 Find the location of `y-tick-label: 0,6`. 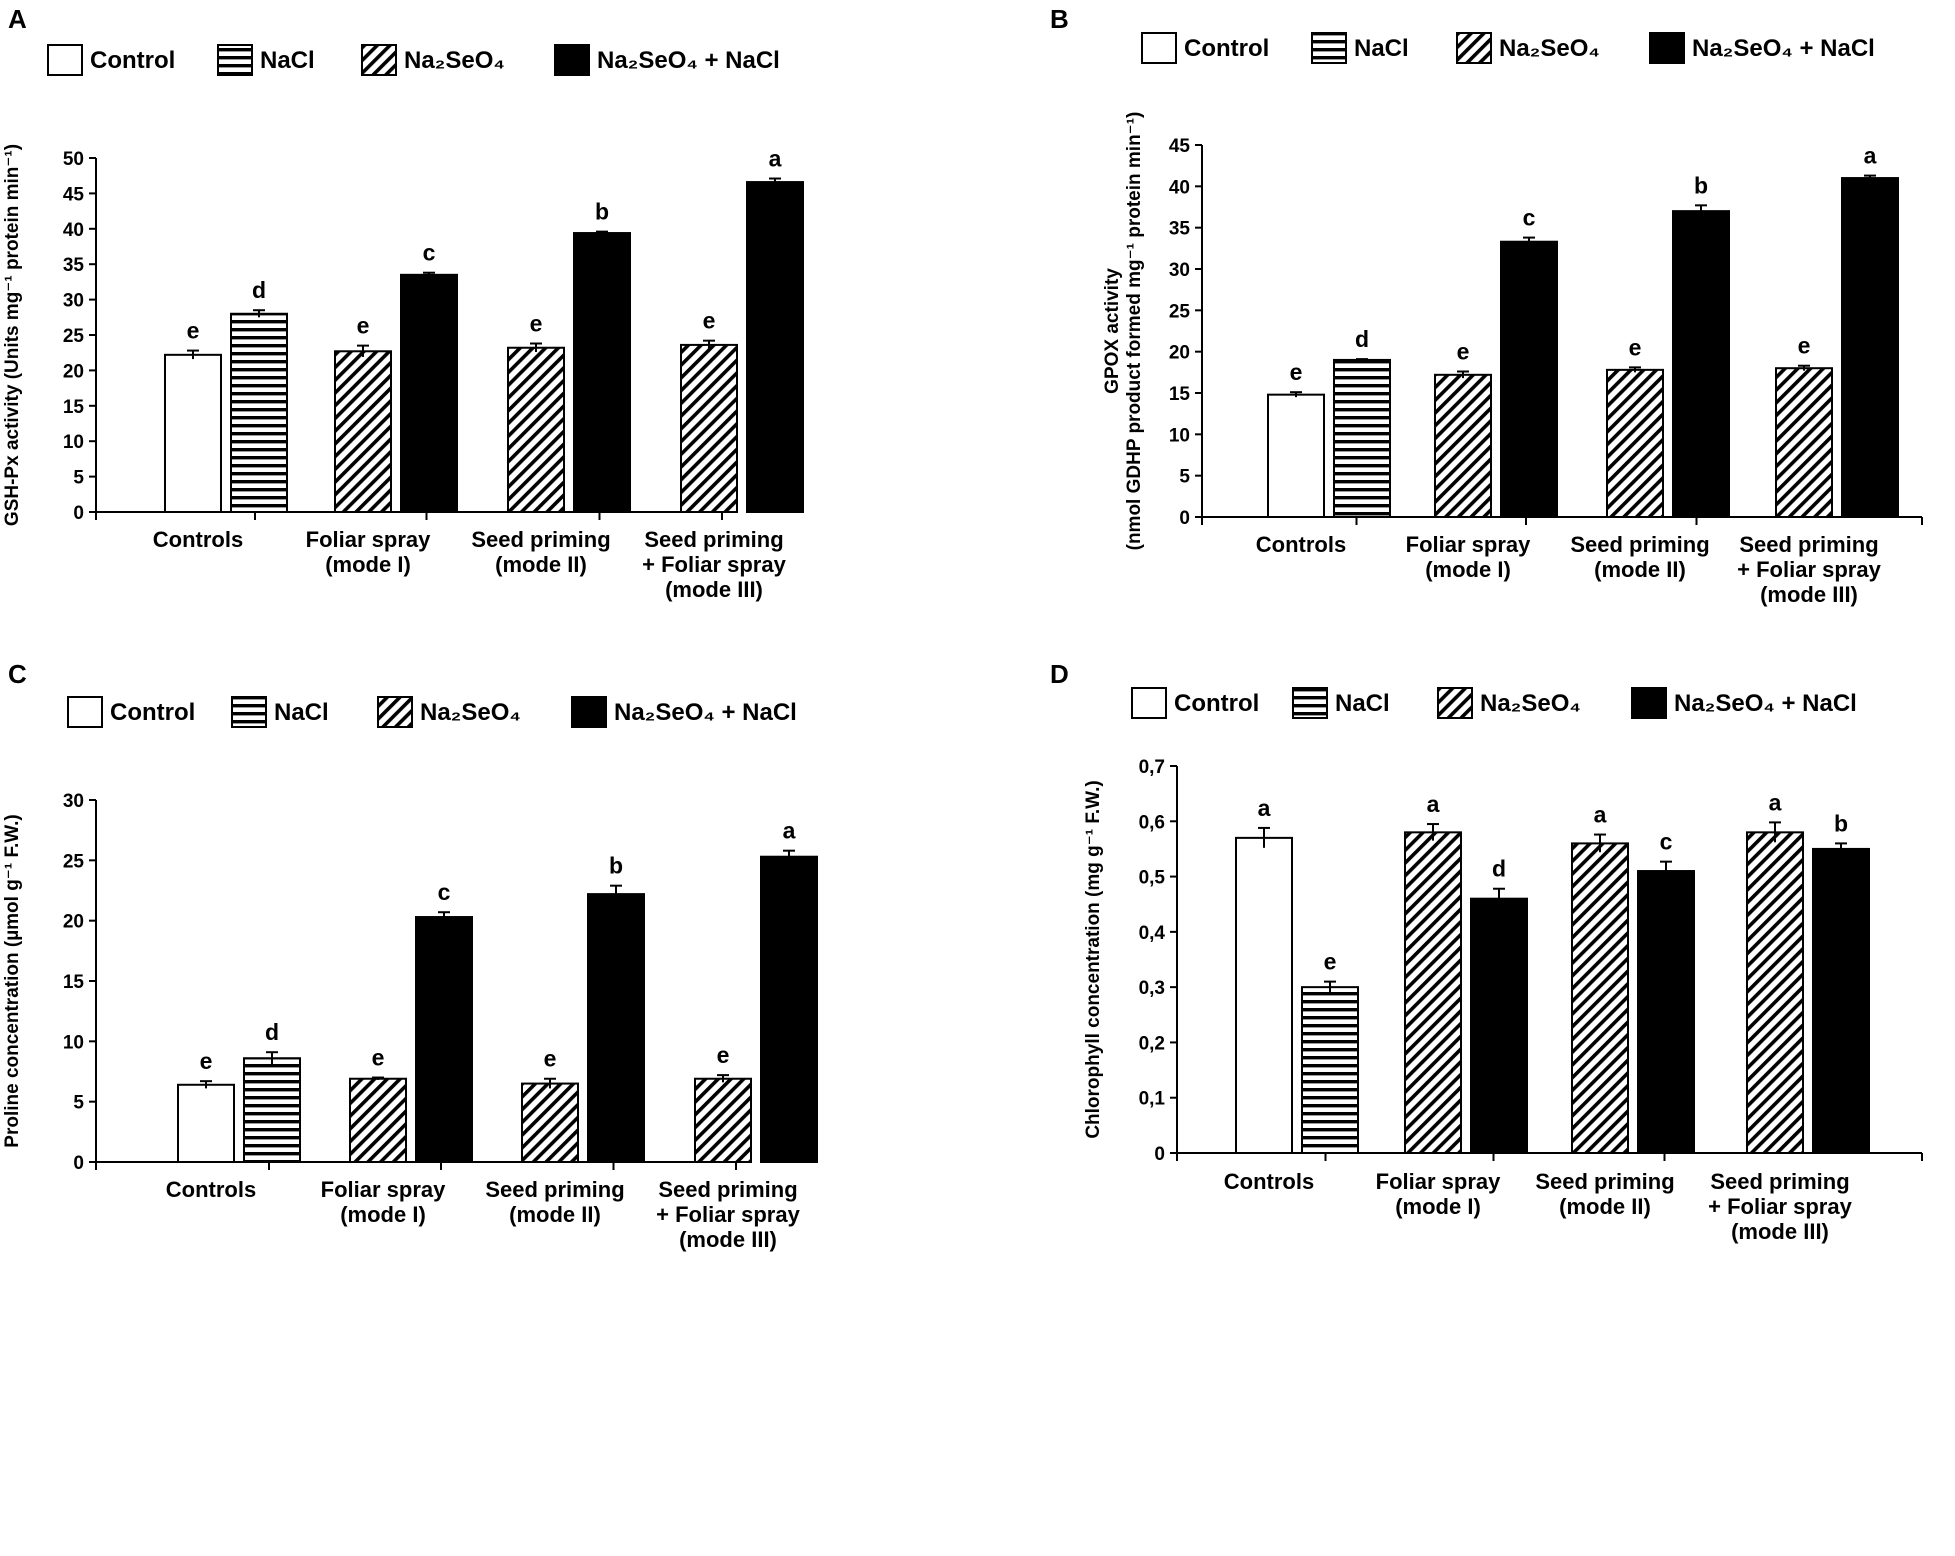

y-tick-label: 0,6 is located at coordinates (1152, 822).